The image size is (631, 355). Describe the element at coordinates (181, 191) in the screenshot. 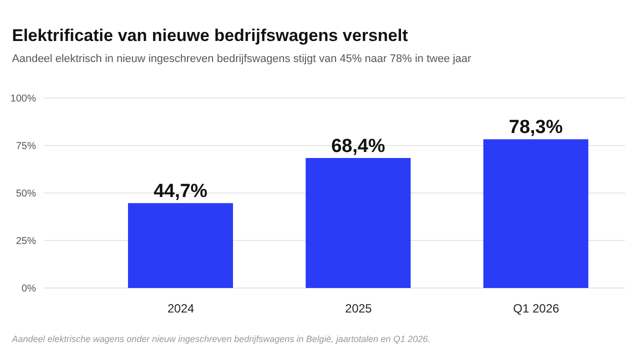

I see `data-label: 44,7%` at that location.